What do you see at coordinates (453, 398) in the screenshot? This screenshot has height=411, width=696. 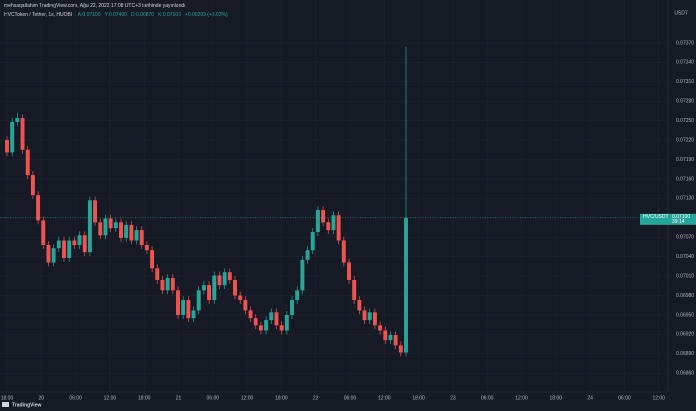 I see `x-tick-label: 23` at bounding box center [453, 398].